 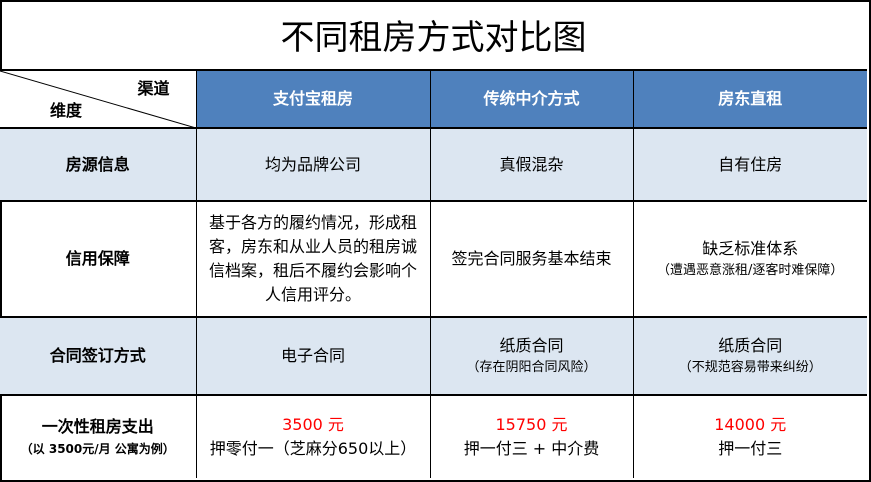 I want to click on row-label: 房源信息, so click(x=98, y=164).